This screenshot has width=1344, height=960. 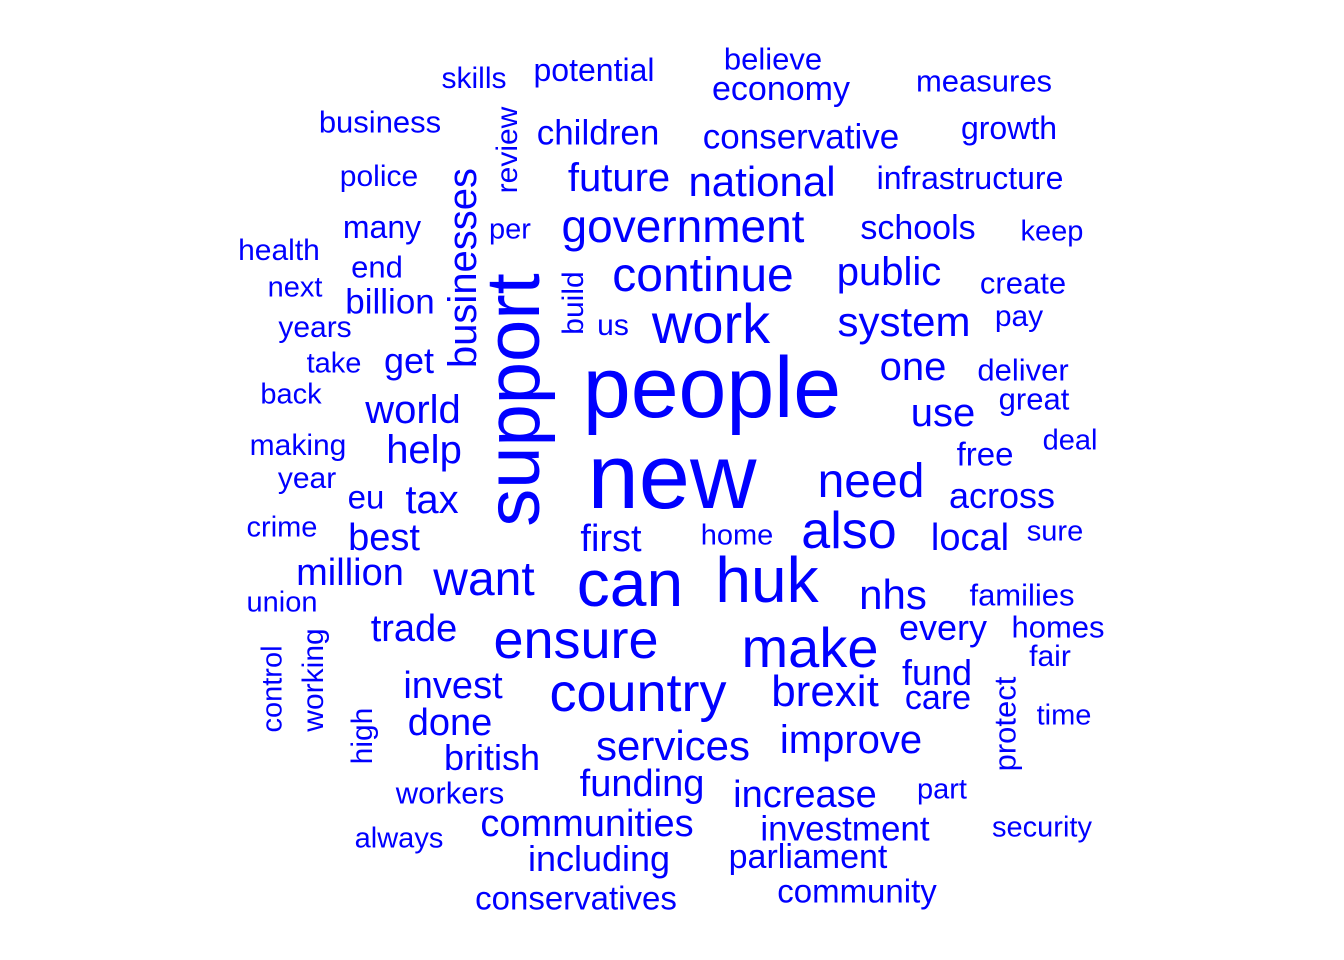 I want to click on cloud-word-local: local, so click(x=970, y=538).